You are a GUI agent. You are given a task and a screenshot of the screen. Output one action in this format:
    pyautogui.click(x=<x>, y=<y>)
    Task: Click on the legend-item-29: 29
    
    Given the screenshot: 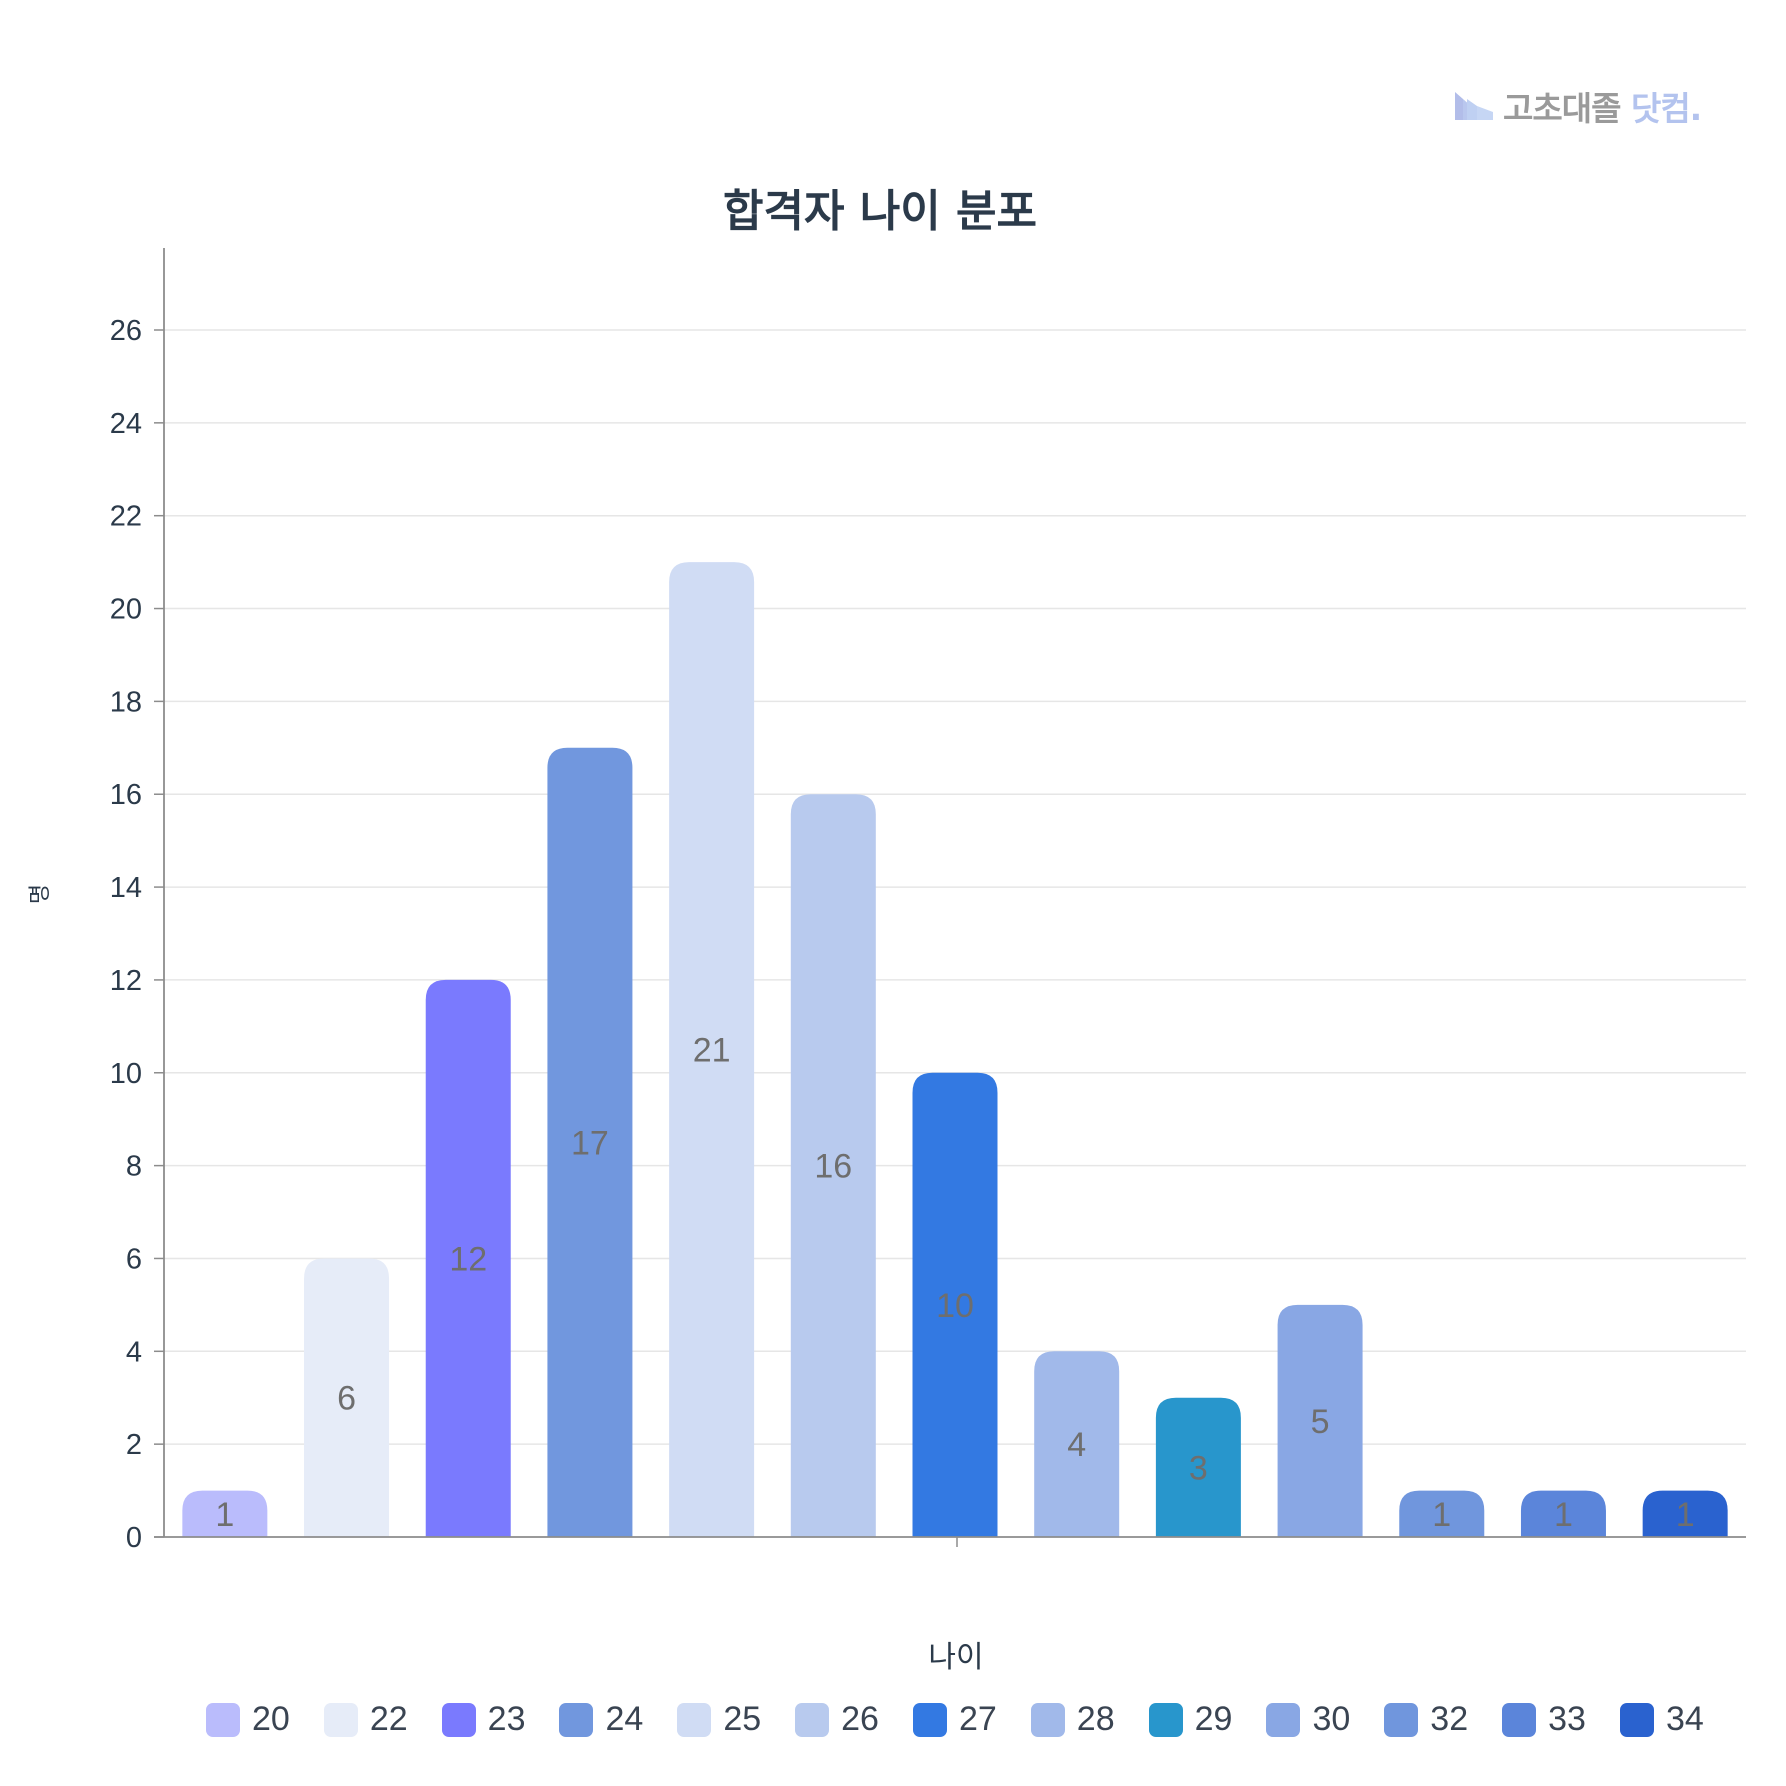 What is the action you would take?
    pyautogui.click(x=1190, y=1719)
    